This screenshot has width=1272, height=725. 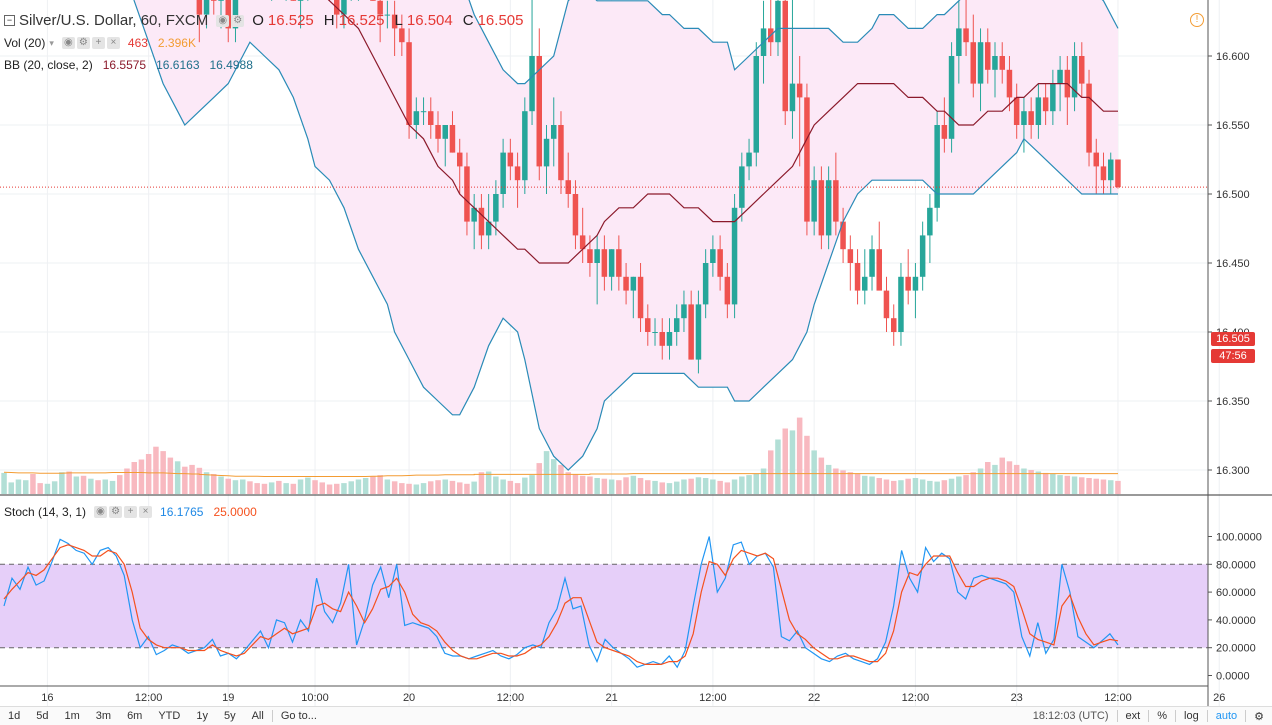 What do you see at coordinates (814, 698) in the screenshot?
I see `time-tick-label: 22` at bounding box center [814, 698].